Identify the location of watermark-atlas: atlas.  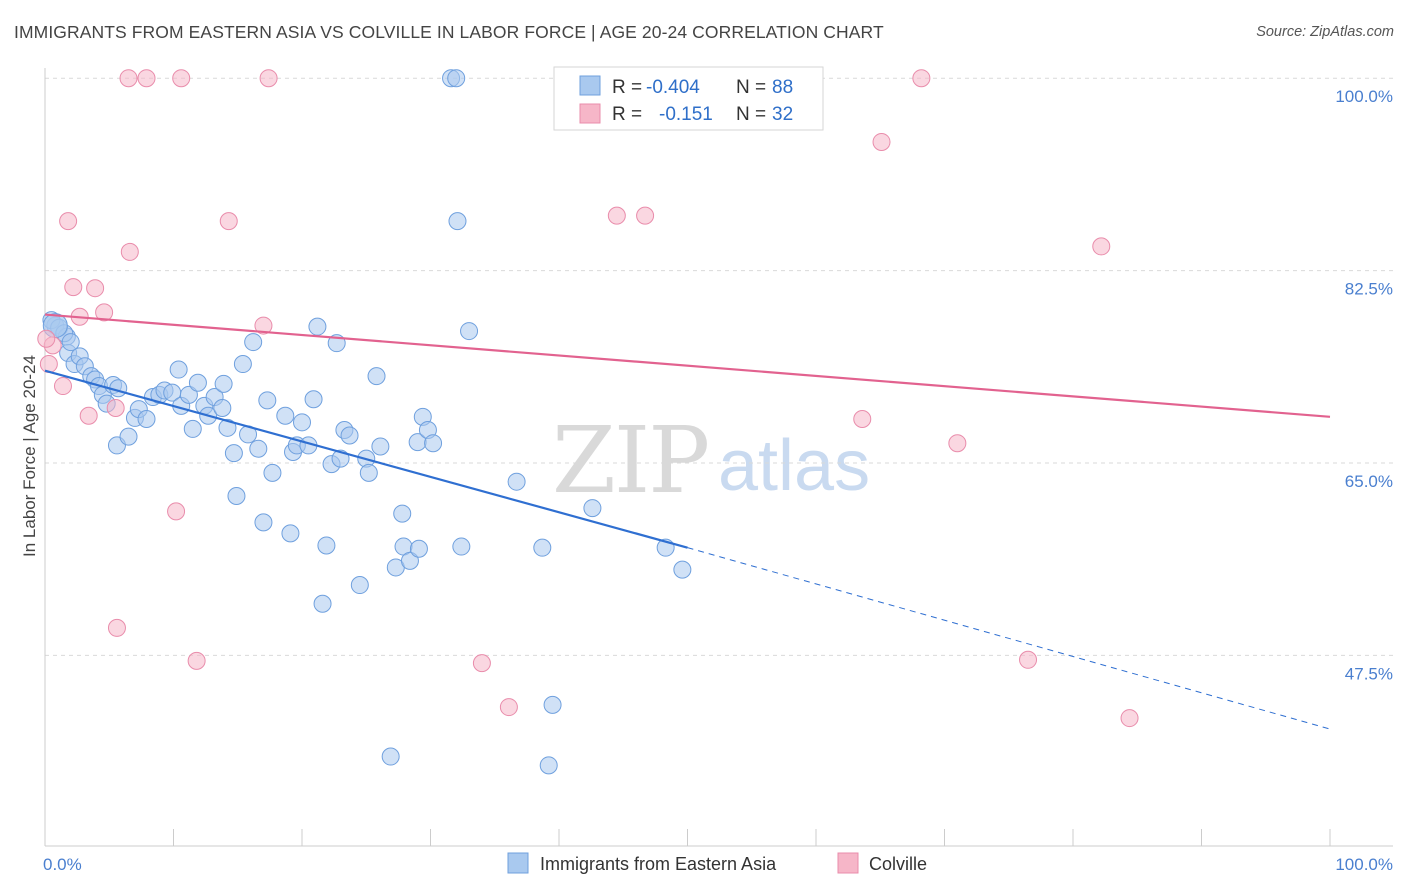
(794, 466).